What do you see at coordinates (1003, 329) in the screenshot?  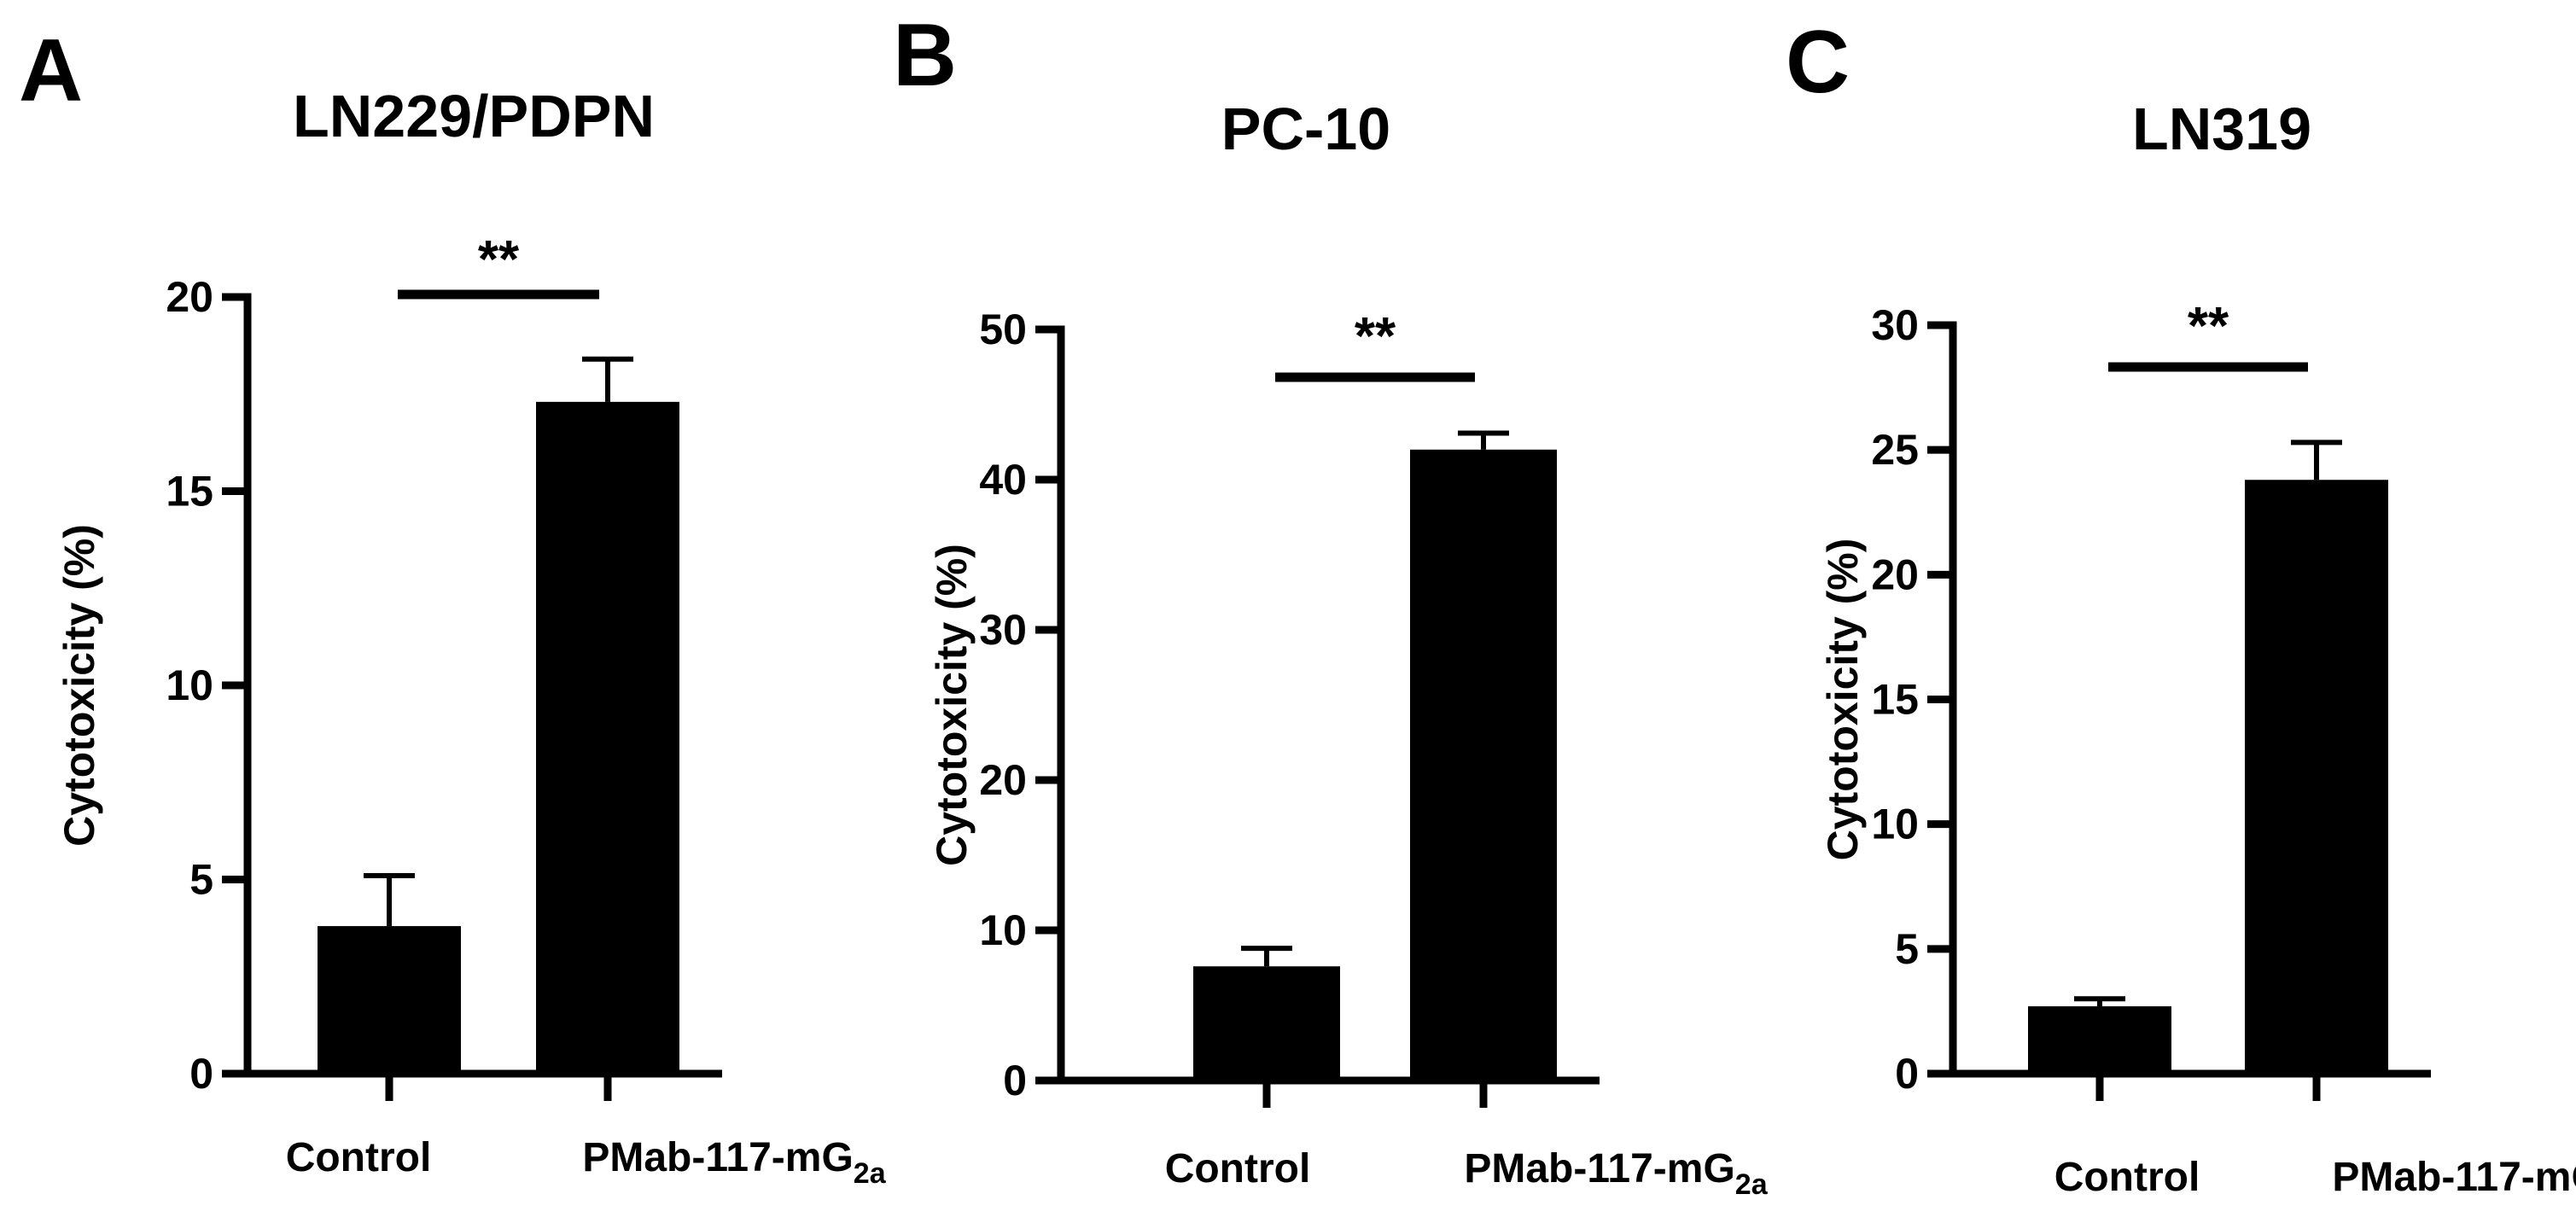 I see `y-tick-label: 50` at bounding box center [1003, 329].